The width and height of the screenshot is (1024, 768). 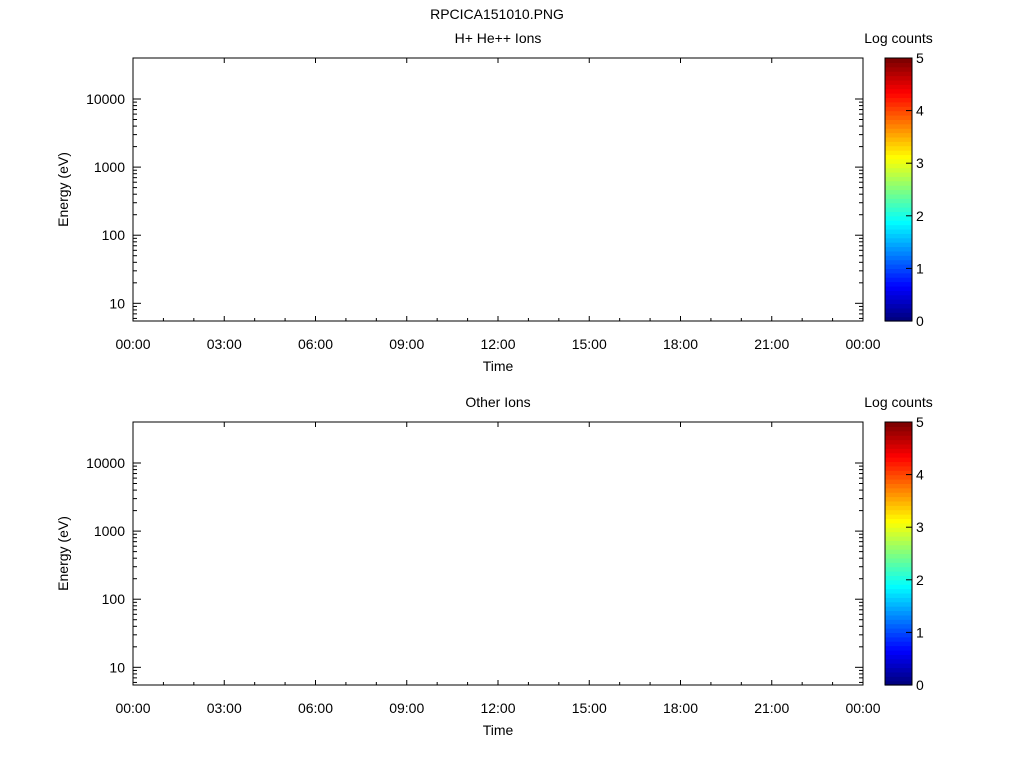 What do you see at coordinates (589, 344) in the screenshot?
I see `x-tick-label: 15:00` at bounding box center [589, 344].